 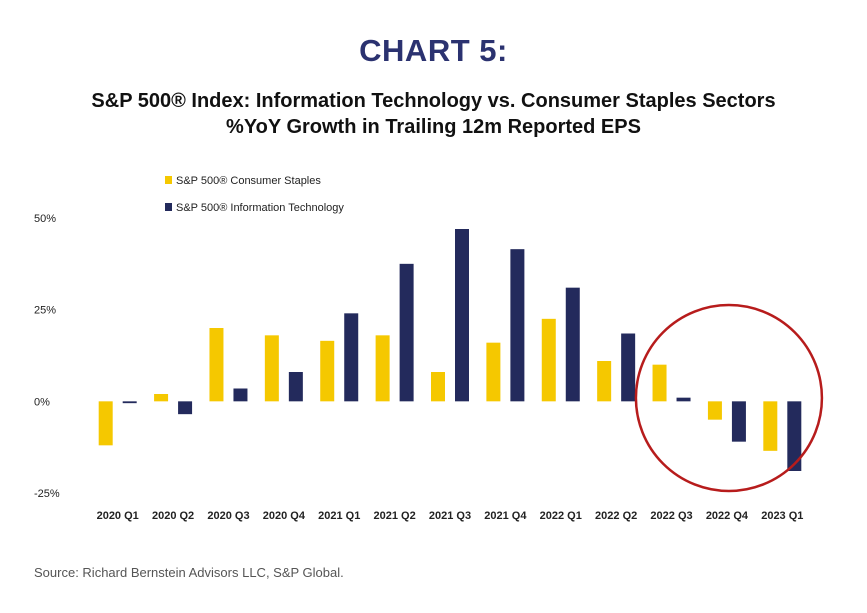 What do you see at coordinates (433, 50) in the screenshot?
I see `chart-label: CHART 5:` at bounding box center [433, 50].